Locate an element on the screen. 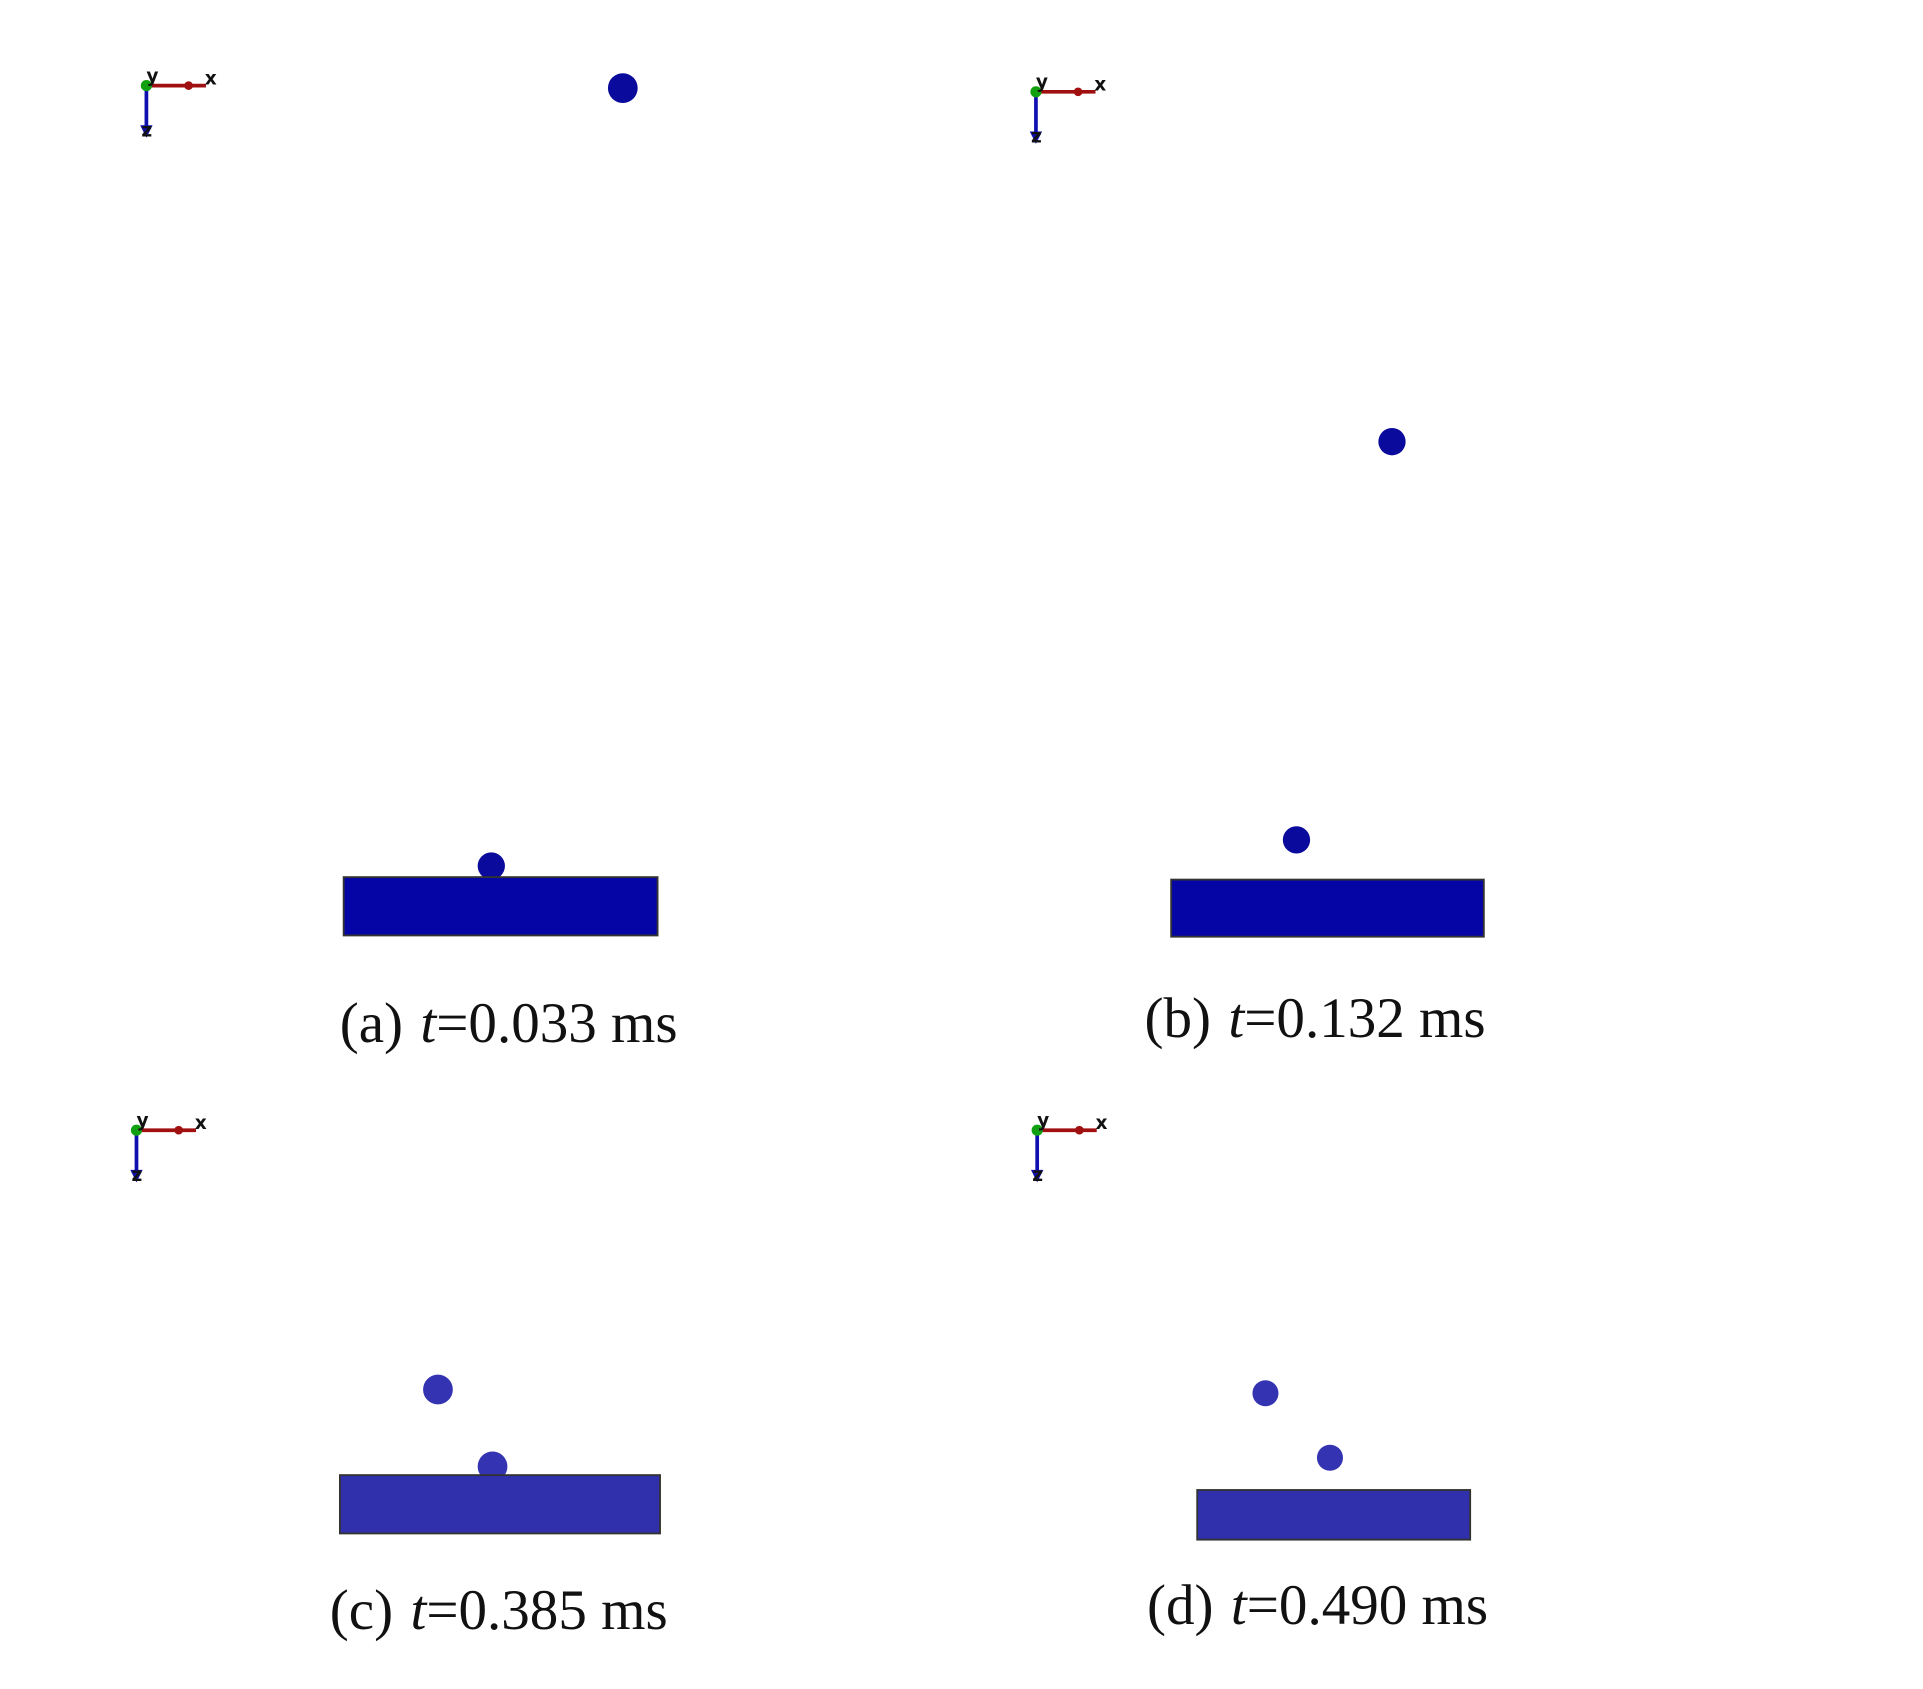  caption: (c) t=0.385 ms is located at coordinates (499, 1610).